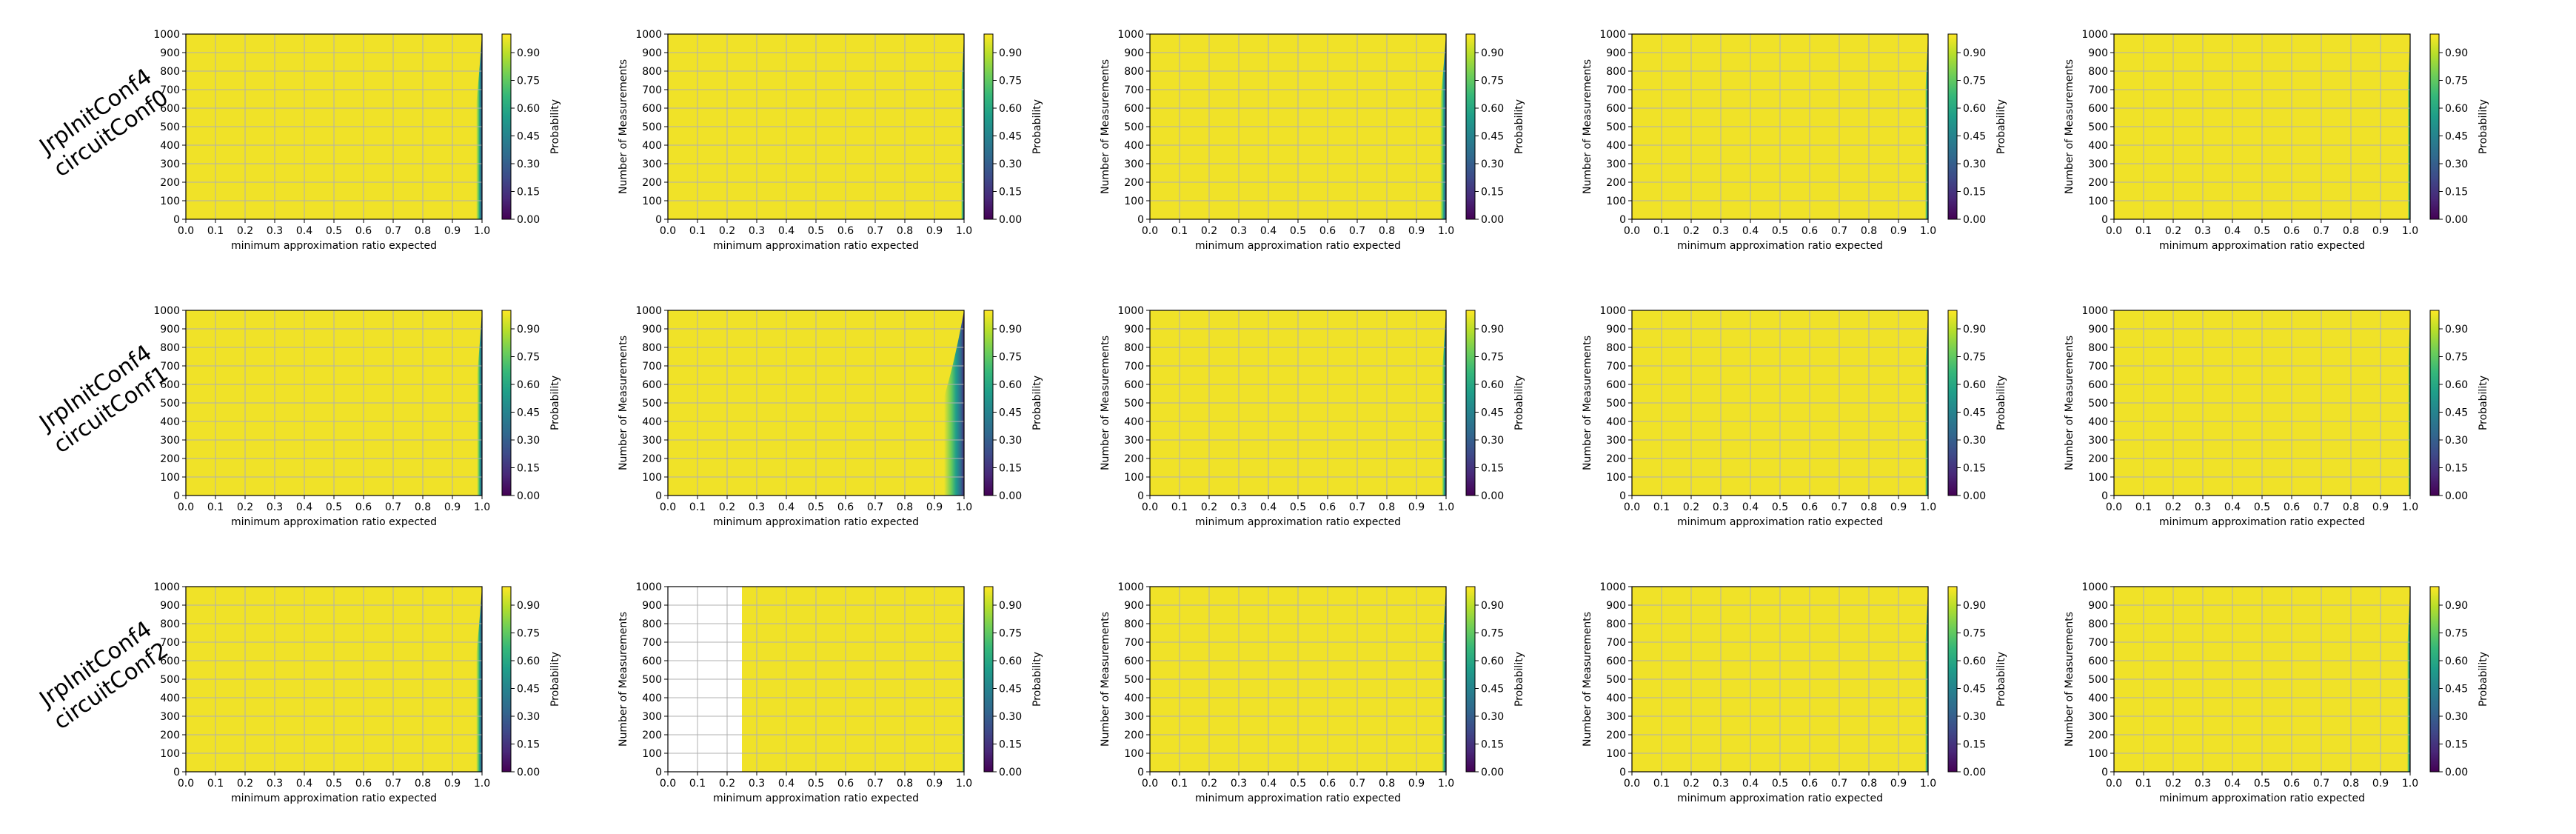 This screenshot has height=834, width=2576. I want to click on colorbar-tick-label: 0.60, so click(528, 109).